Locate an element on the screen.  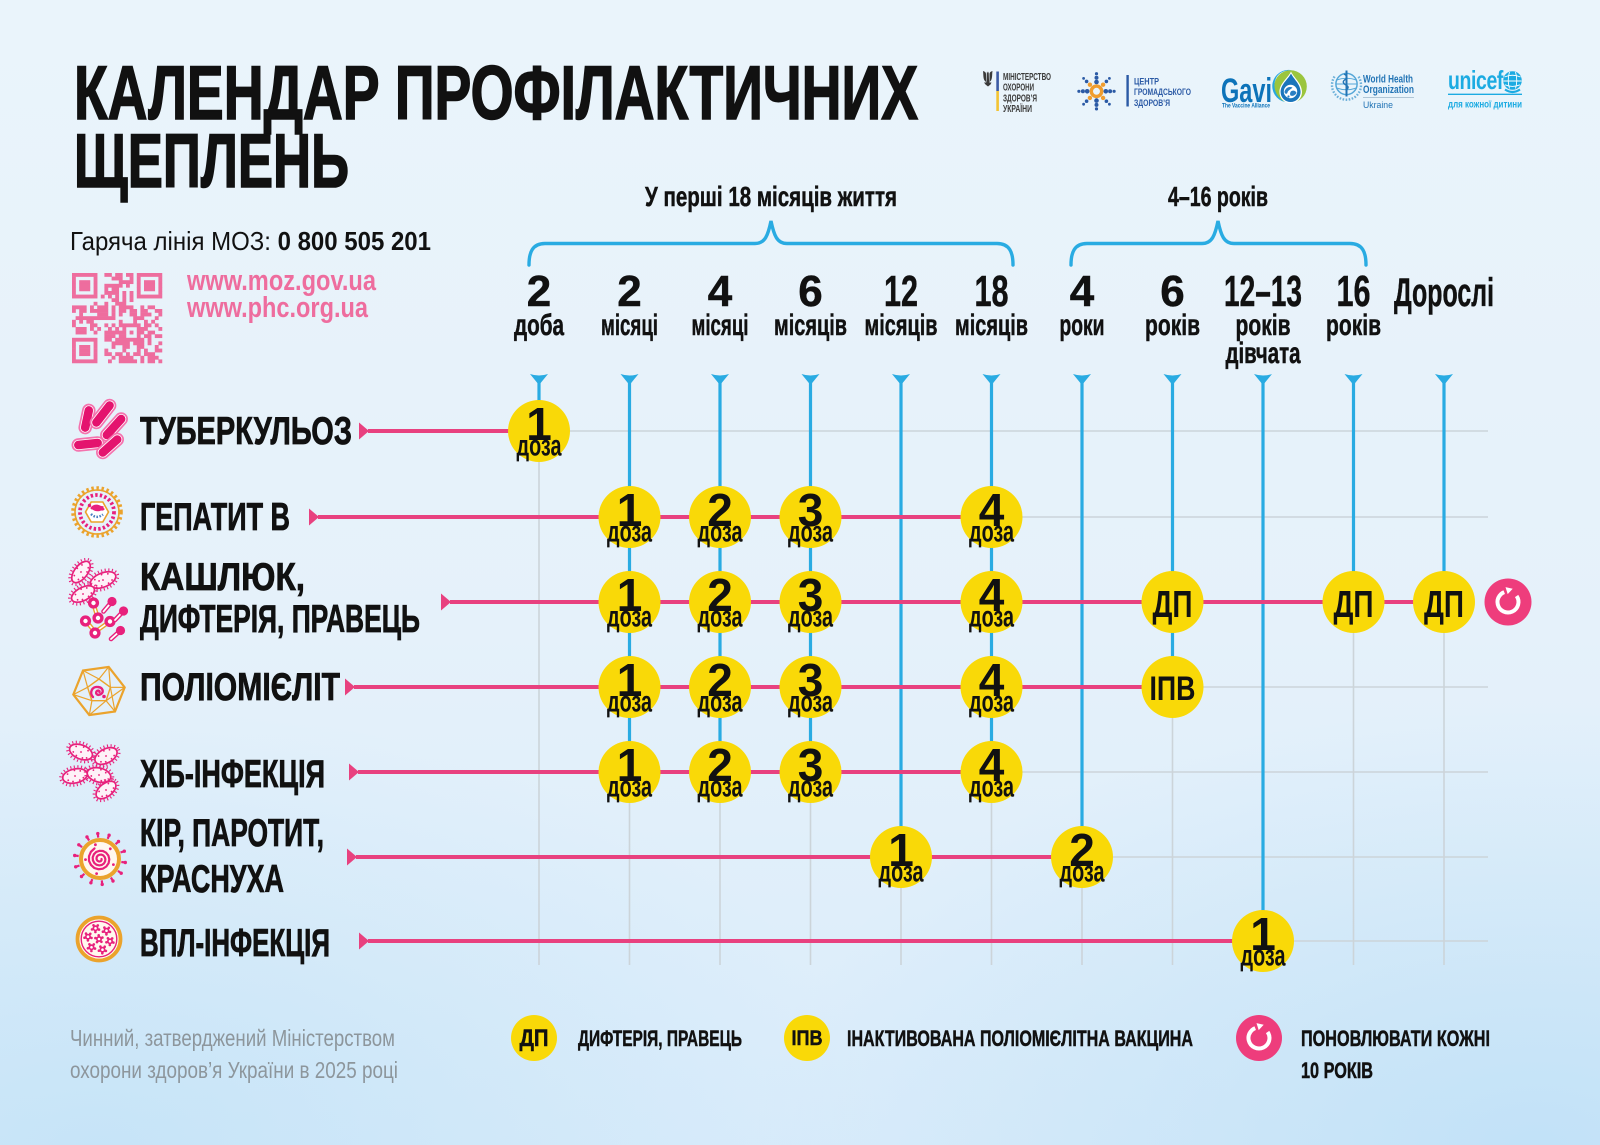
svg-text: 10 РОКІВ is located at coordinates (1337, 1070).